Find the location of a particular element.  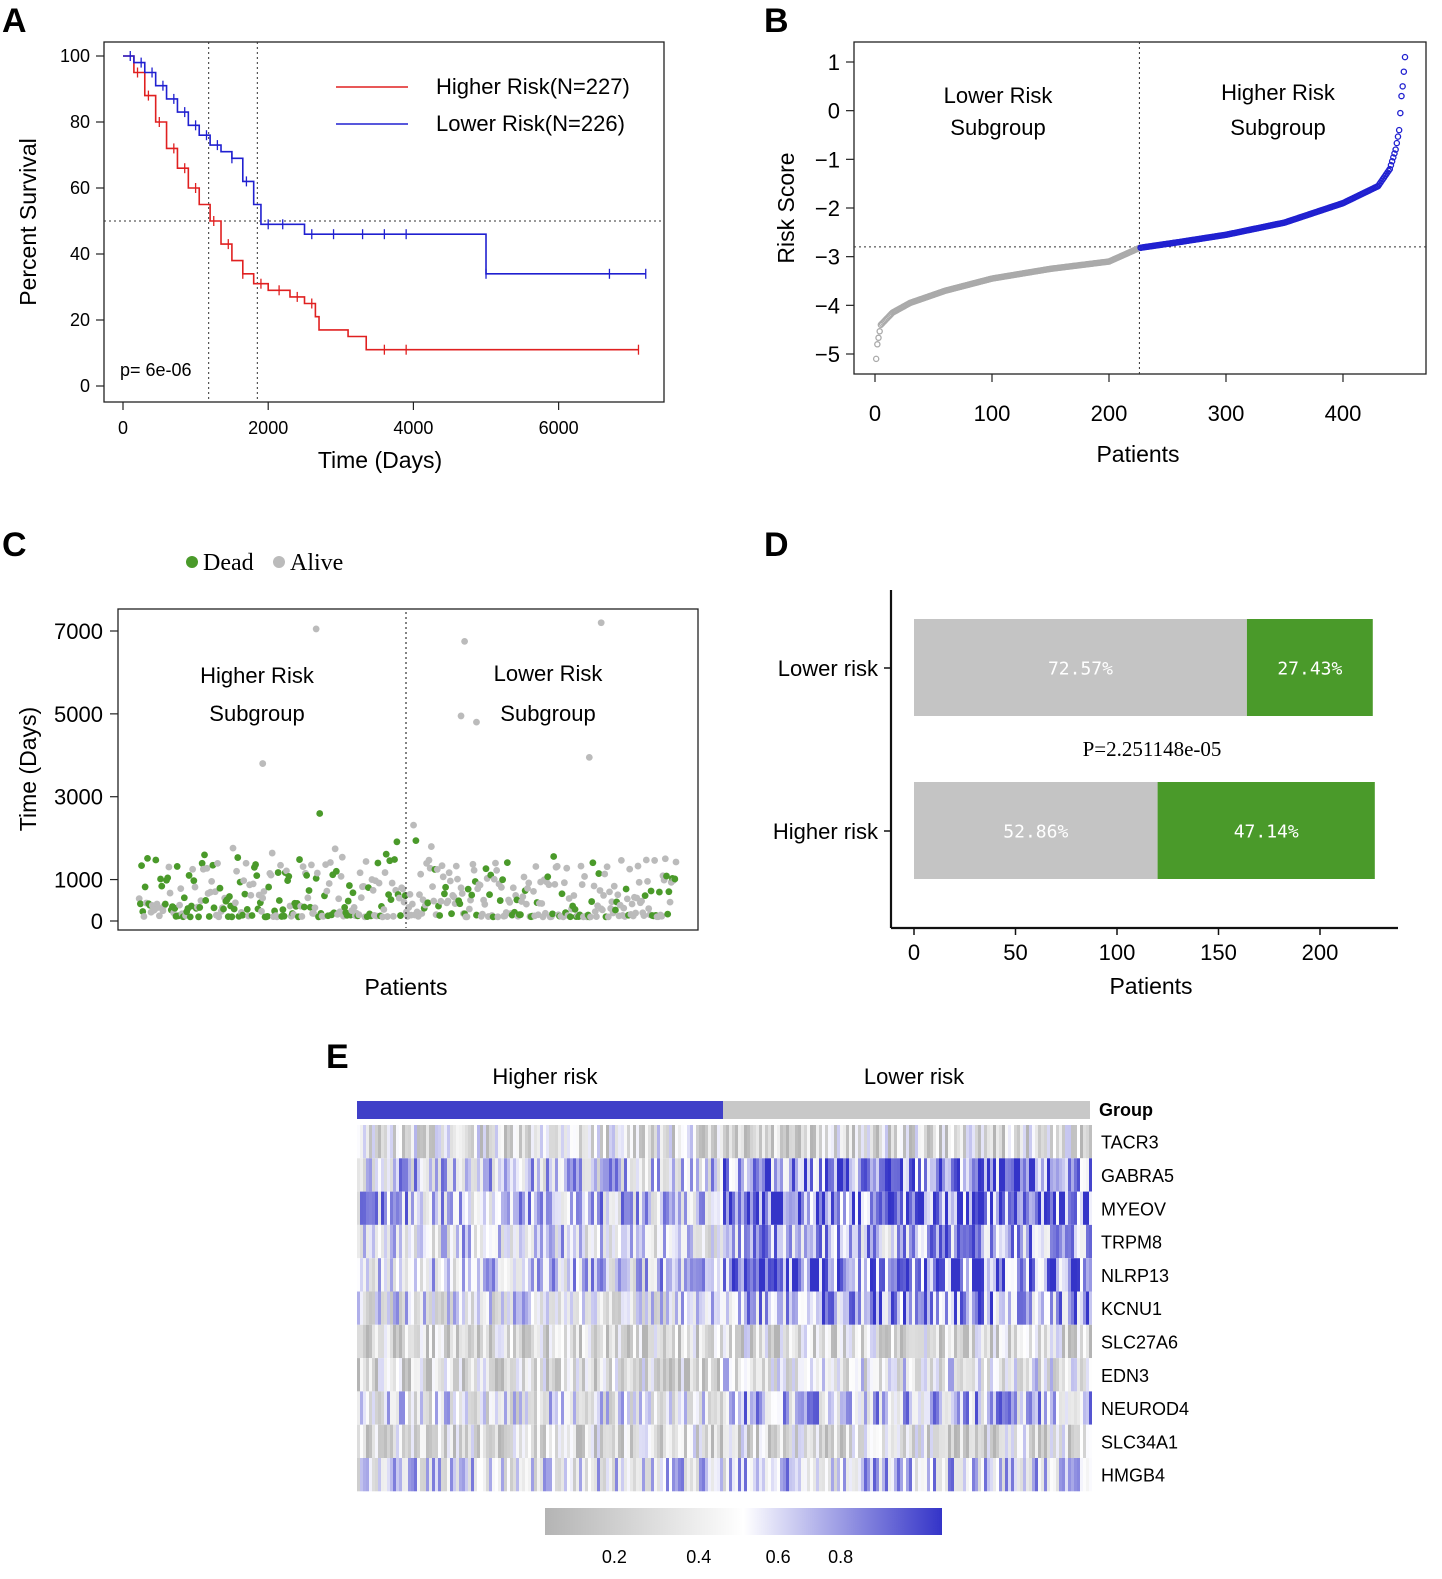

p-value-d: P=2.251148e-05 is located at coordinates (1152, 749).